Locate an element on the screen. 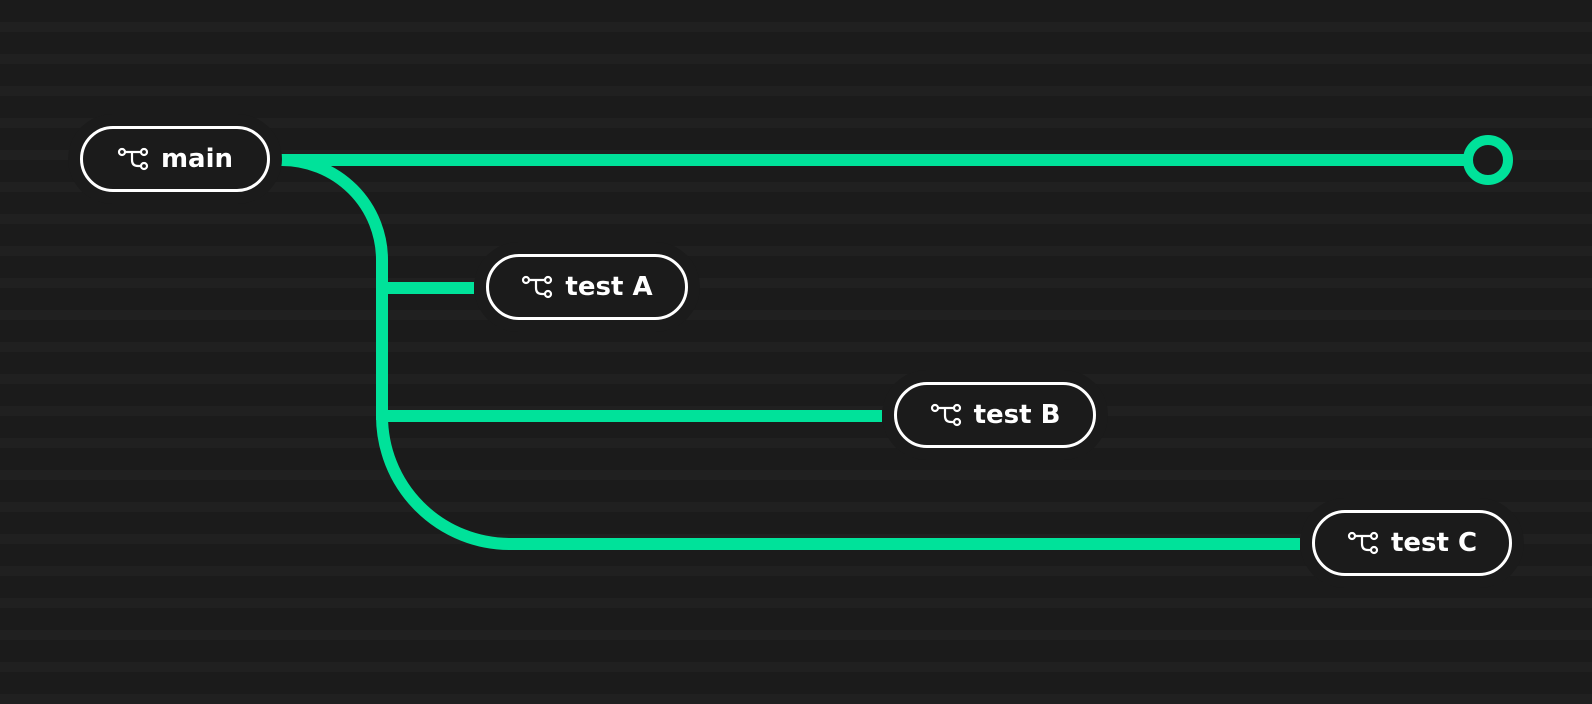 The width and height of the screenshot is (1592, 704). branch-pill-test-b: test B is located at coordinates (995, 415).